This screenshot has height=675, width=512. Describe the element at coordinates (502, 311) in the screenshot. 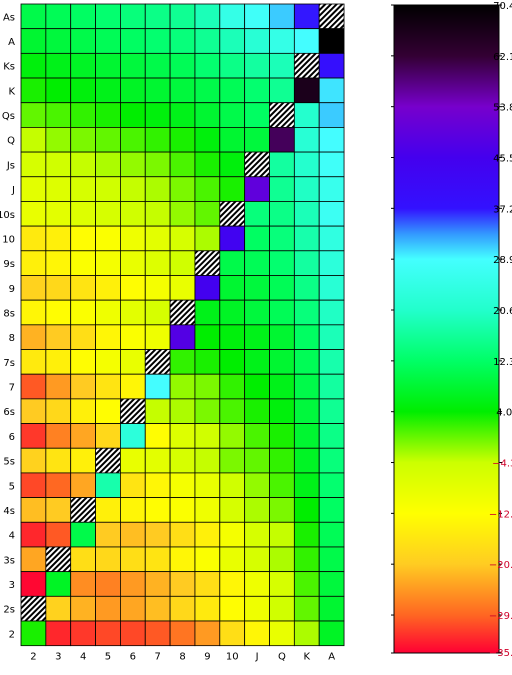

I see `colorbar-label: 20.6%` at that location.